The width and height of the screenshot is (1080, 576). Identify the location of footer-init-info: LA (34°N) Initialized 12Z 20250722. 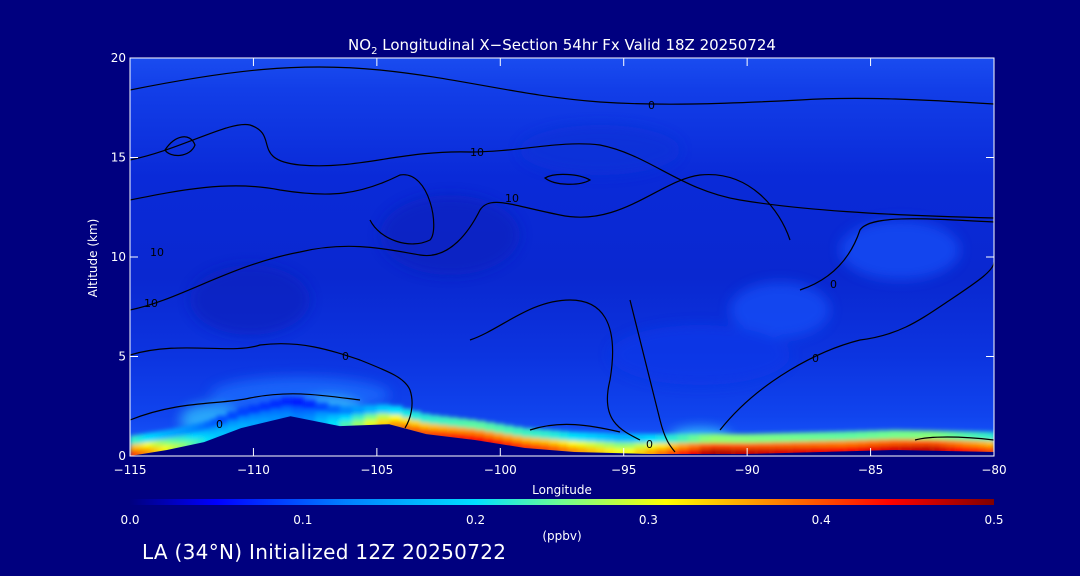
(324, 552).